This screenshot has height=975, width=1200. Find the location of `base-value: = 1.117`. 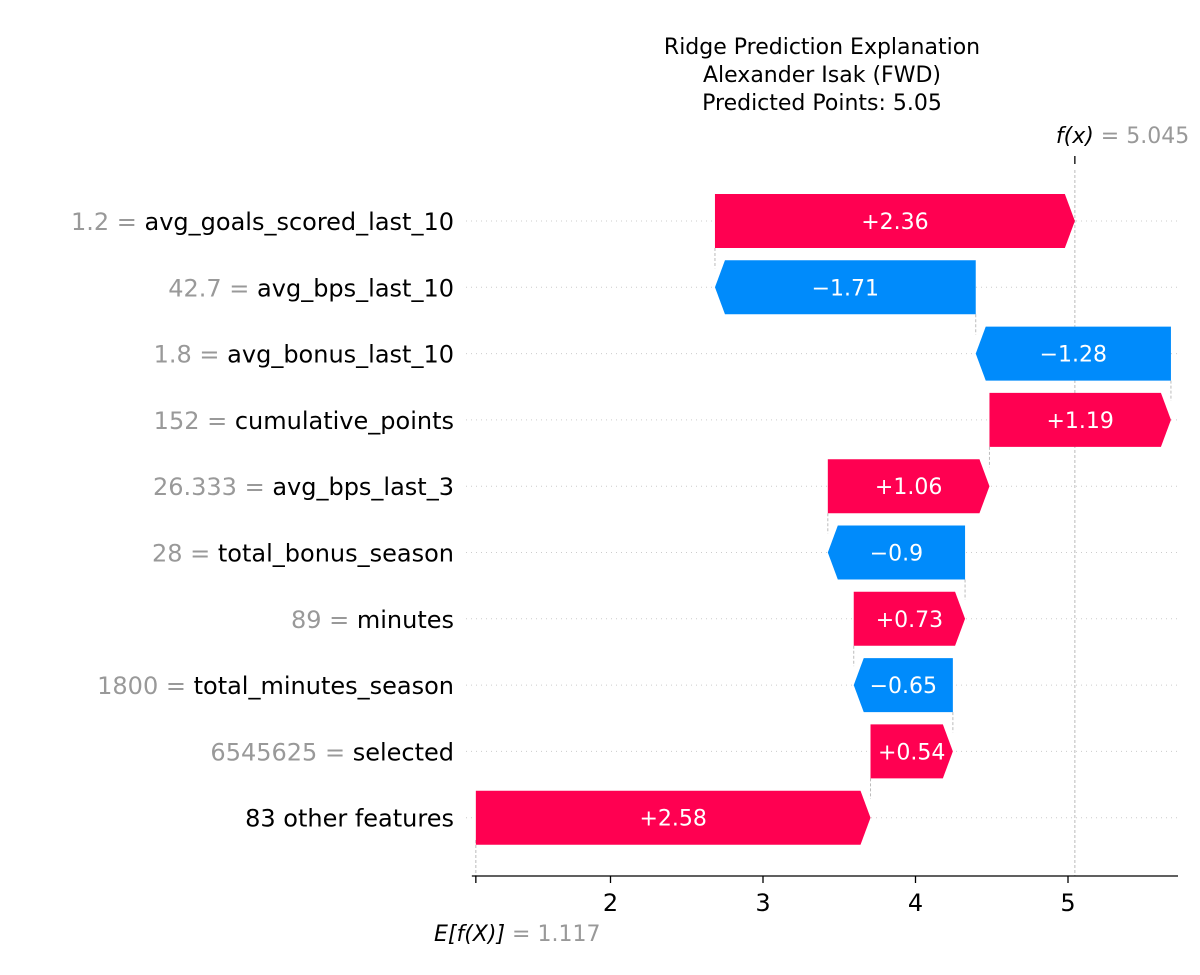

base-value: = 1.117 is located at coordinates (556, 934).